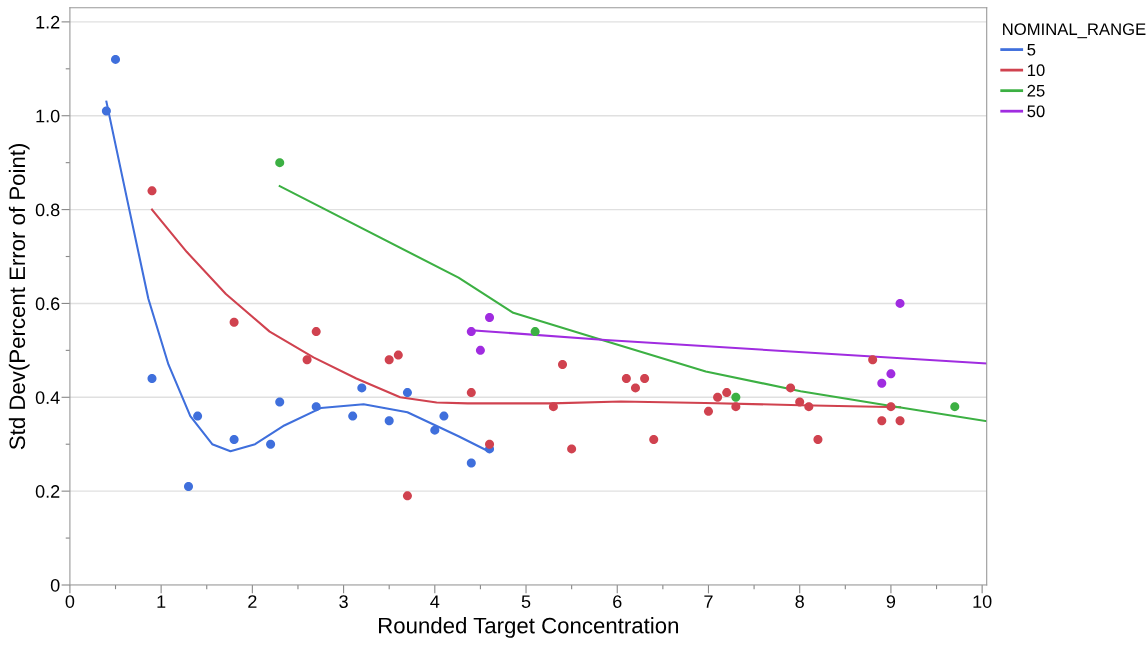 This screenshot has height=650, width=1146. Describe the element at coordinates (48, 116) in the screenshot. I see `y-tick-label: 1.0` at that location.